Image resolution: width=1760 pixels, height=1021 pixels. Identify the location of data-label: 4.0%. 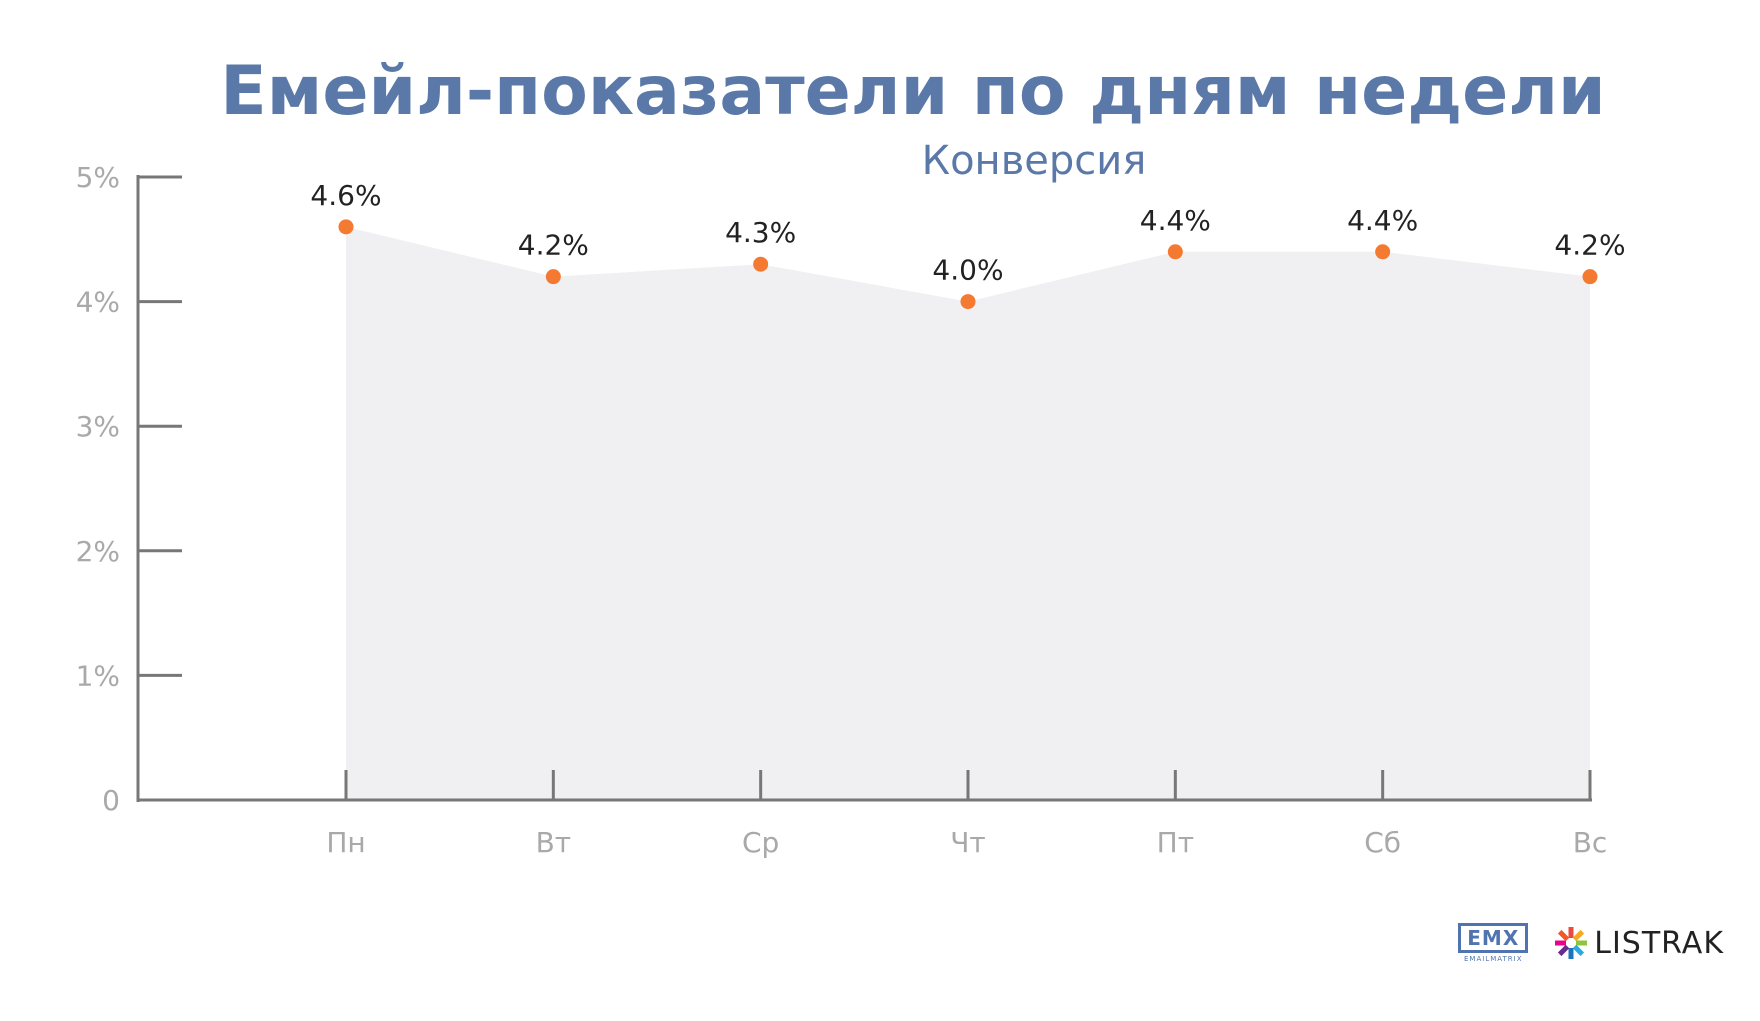
(967, 270).